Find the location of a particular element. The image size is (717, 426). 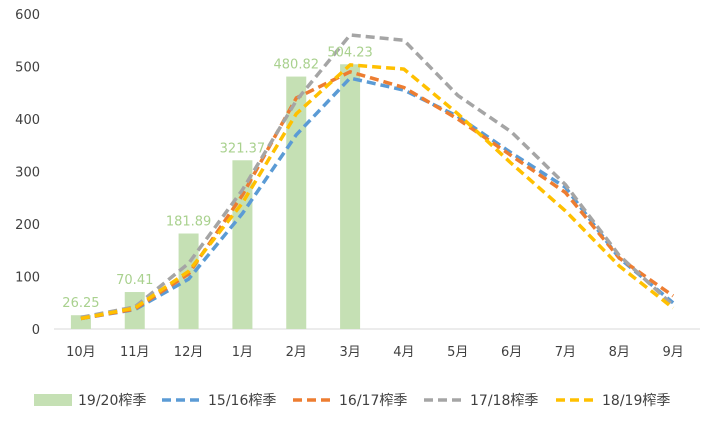

legend-label: 16/17榨季 is located at coordinates (373, 400).